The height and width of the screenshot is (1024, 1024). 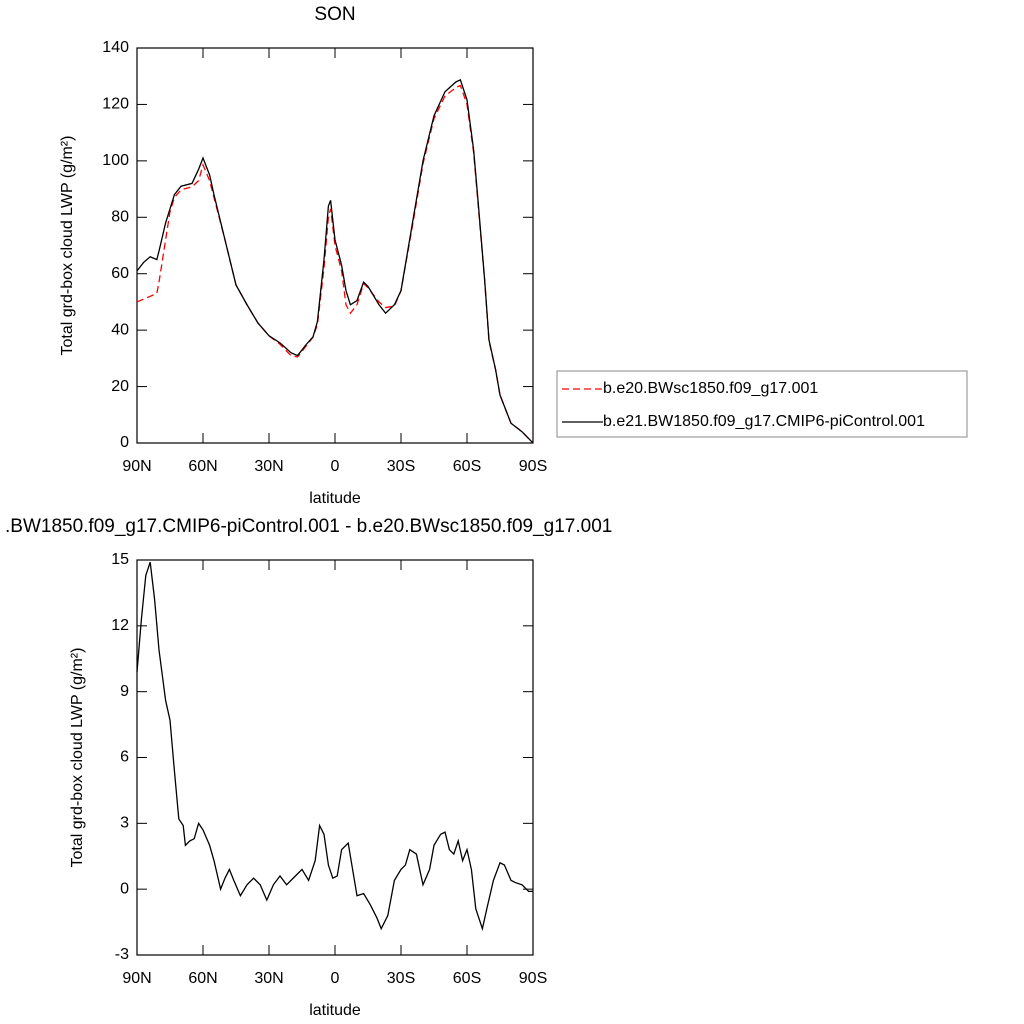 I want to click on y-tick-label: 15, so click(x=120, y=559).